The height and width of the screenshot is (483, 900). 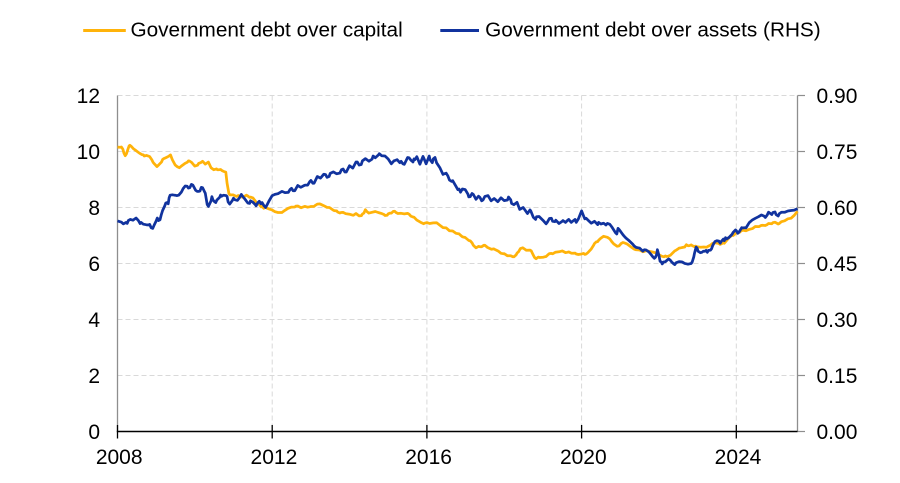 What do you see at coordinates (837, 432) in the screenshot?
I see `svg-text: 0.00` at bounding box center [837, 432].